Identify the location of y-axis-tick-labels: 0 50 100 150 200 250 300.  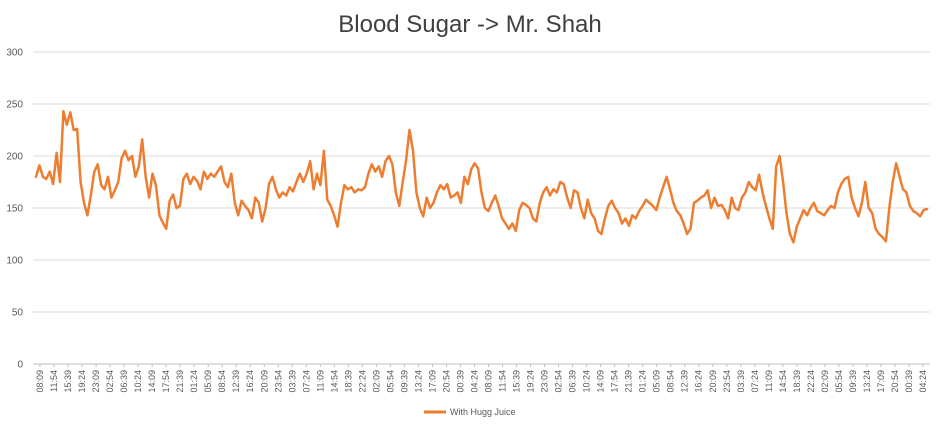
(14, 209).